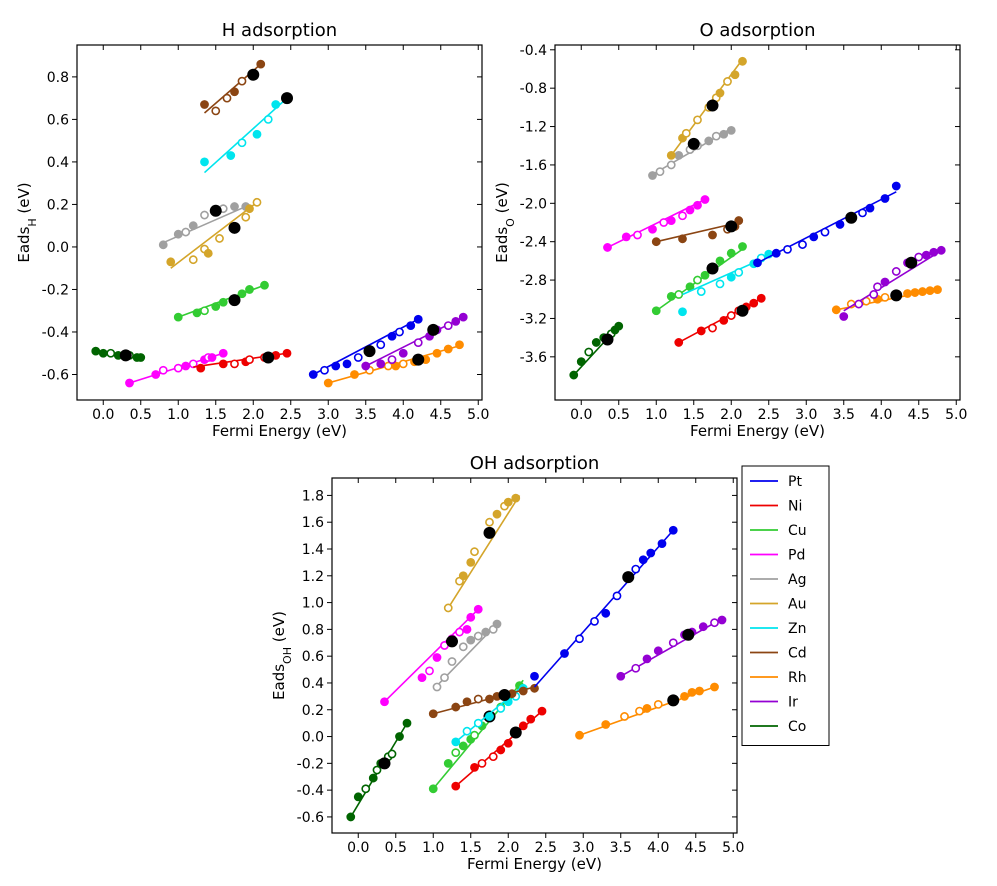 Image resolution: width=997 pixels, height=886 pixels. Describe the element at coordinates (696, 848) in the screenshot. I see `x-tick-label: 4.5` at that location.